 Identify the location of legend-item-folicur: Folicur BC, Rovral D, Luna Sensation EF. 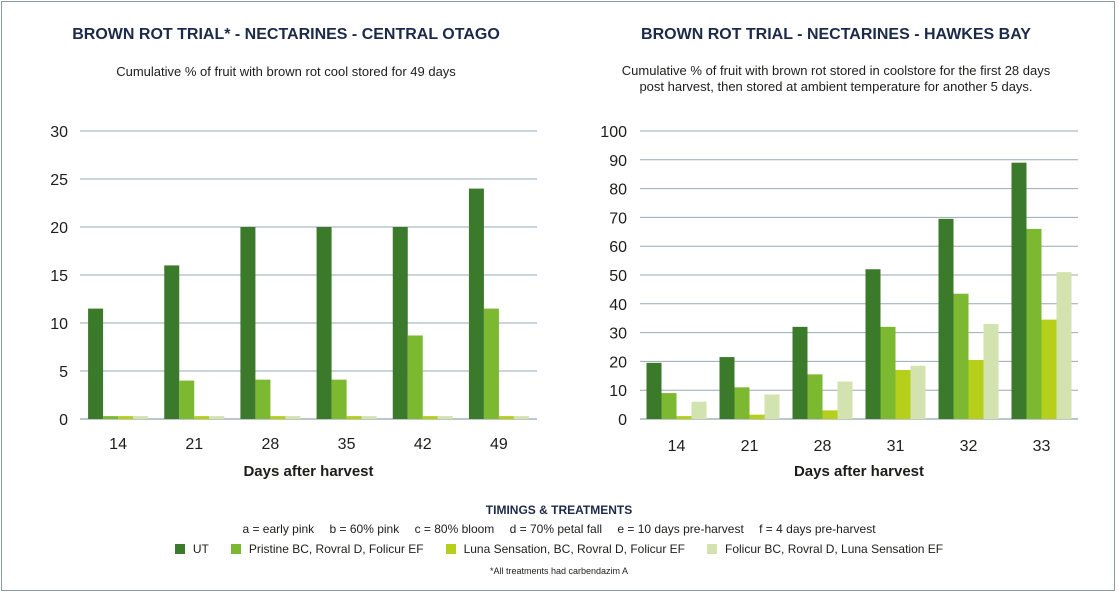
(825, 549).